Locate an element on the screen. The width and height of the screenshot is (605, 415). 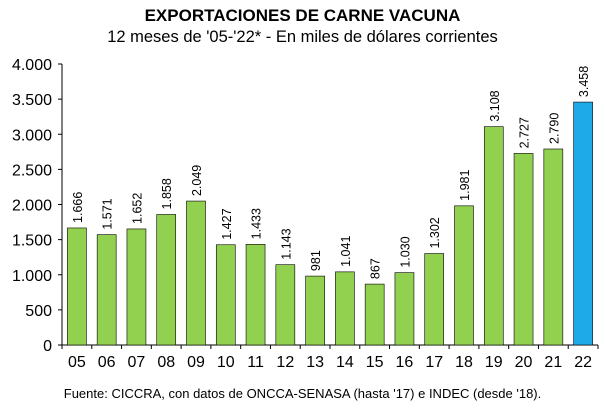
x-tick-label: 06 is located at coordinates (107, 362).